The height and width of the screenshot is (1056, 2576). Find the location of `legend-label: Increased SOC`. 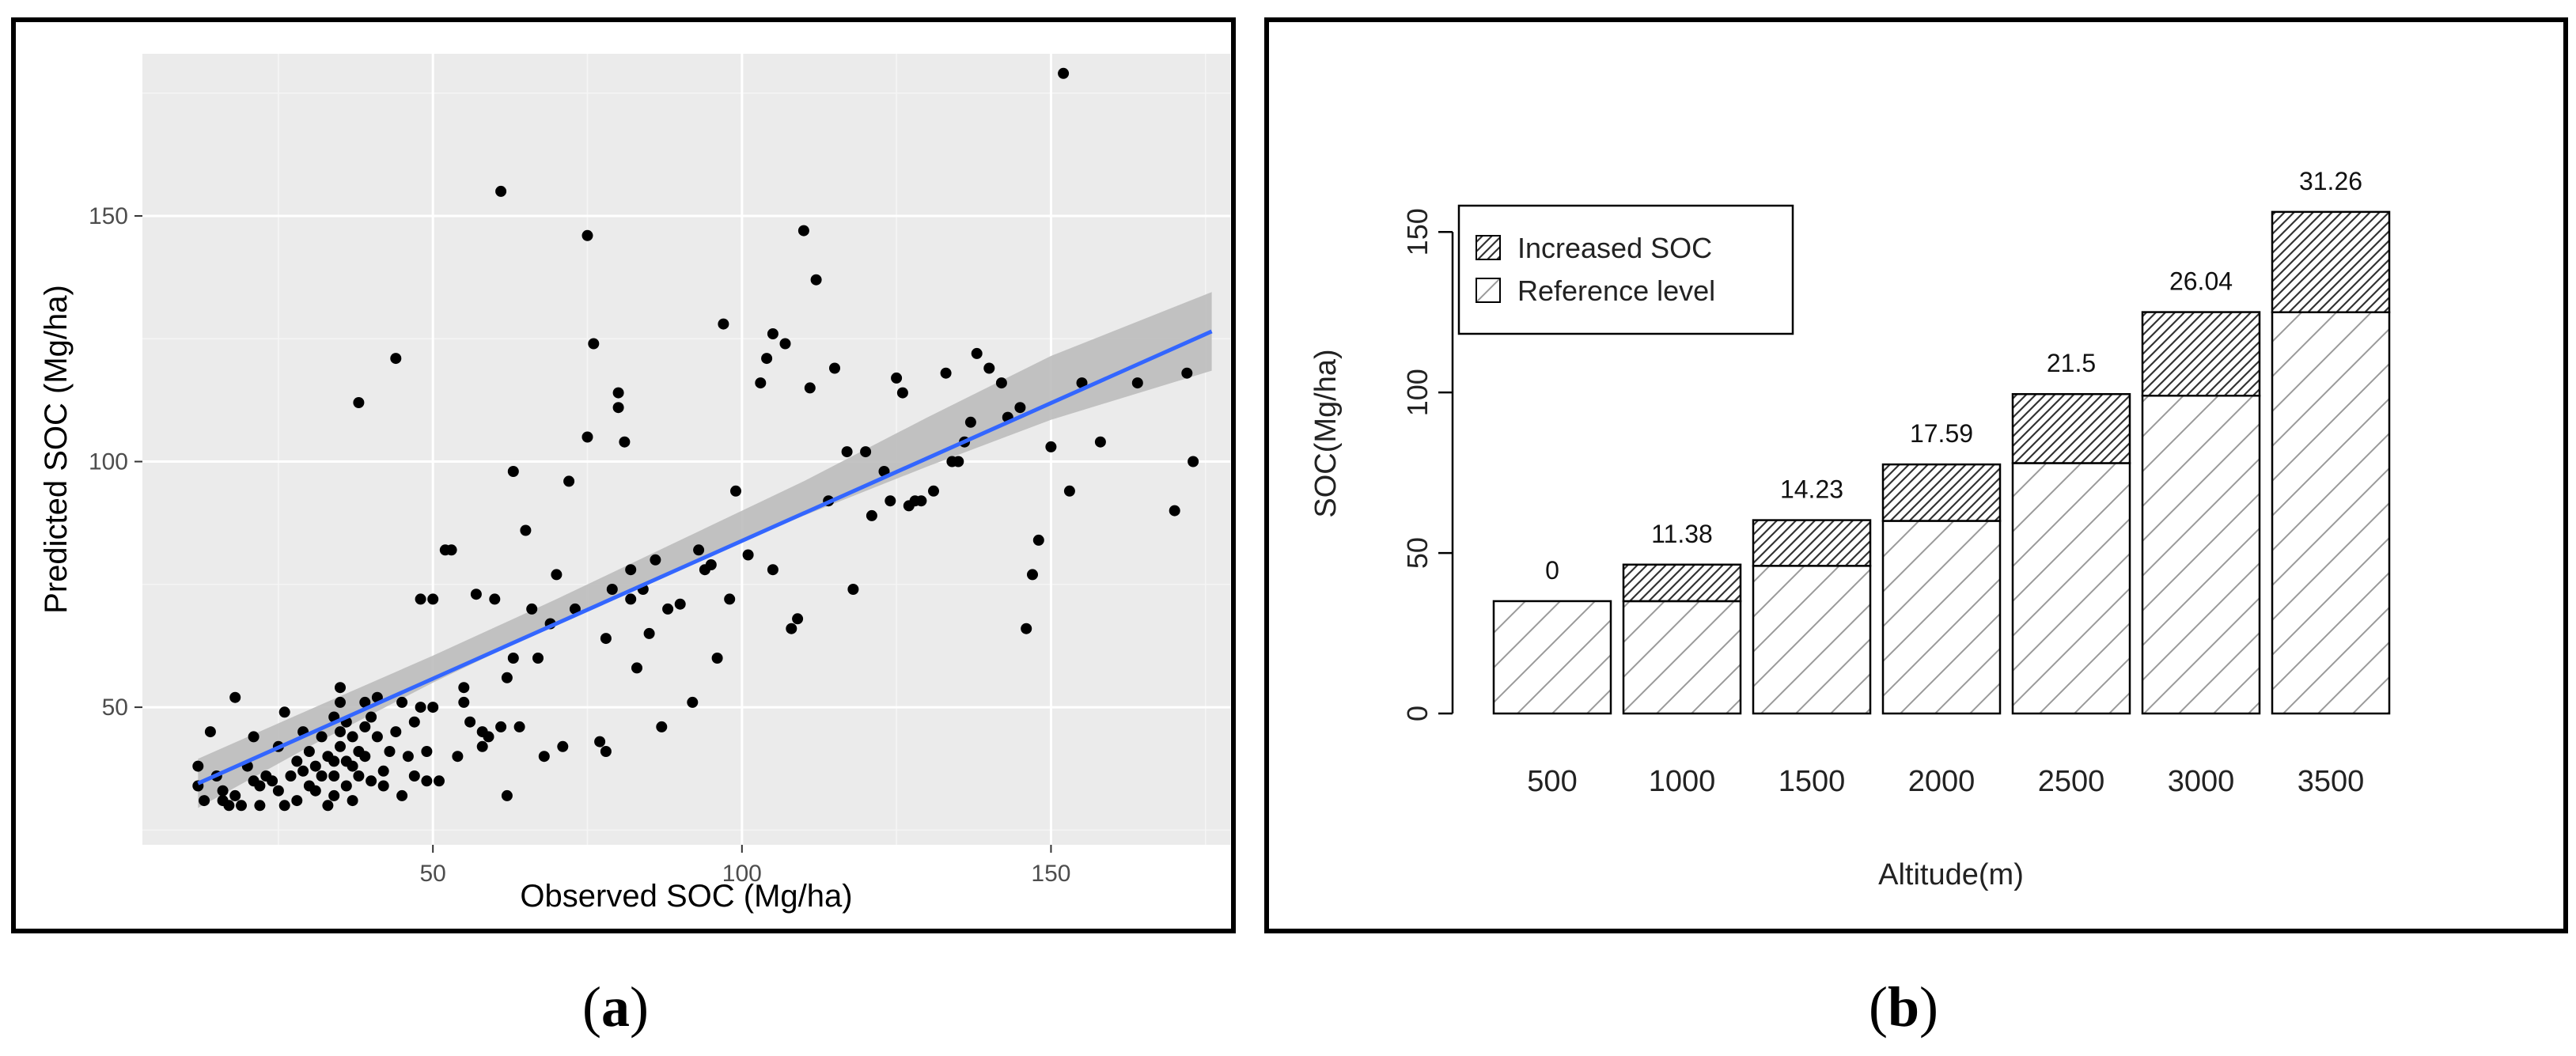

legend-label: Increased SOC is located at coordinates (1614, 248).